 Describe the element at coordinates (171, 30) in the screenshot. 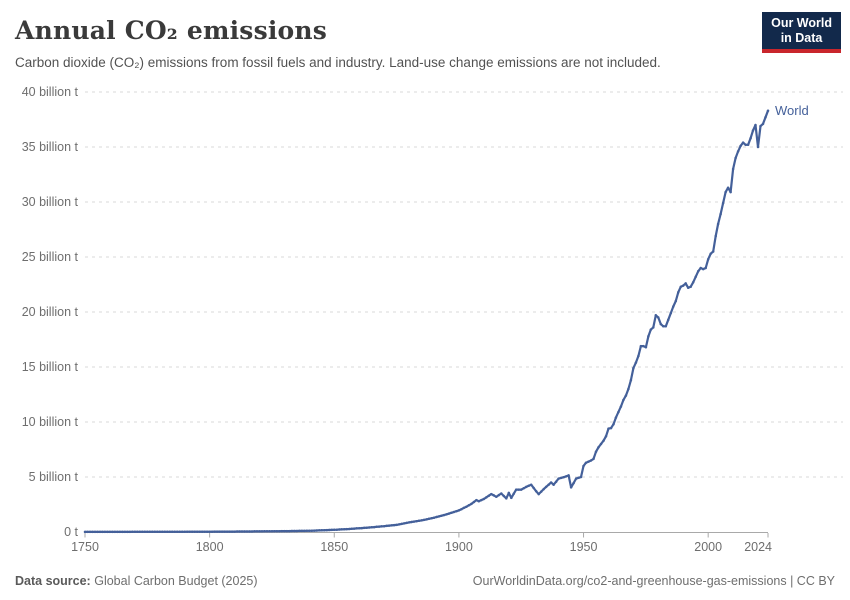

I see `page-title: Annual CO₂ emissions` at that location.